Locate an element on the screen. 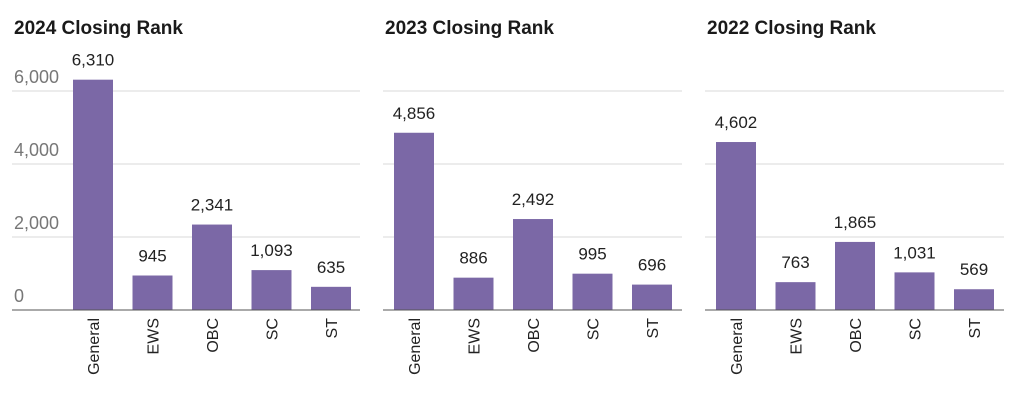 This screenshot has width=1018, height=411. data-label: 569 is located at coordinates (974, 269).